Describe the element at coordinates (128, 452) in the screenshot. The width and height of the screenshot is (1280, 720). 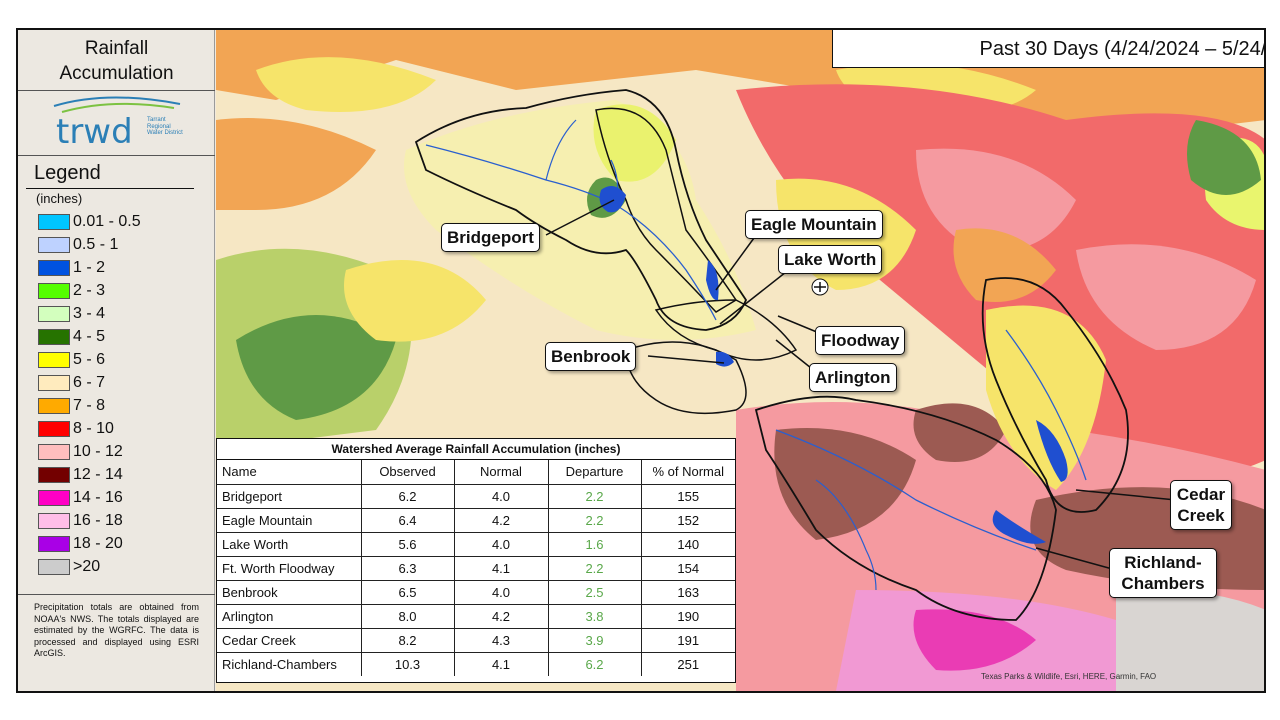
I see `legend-item: 10 - 12` at that location.